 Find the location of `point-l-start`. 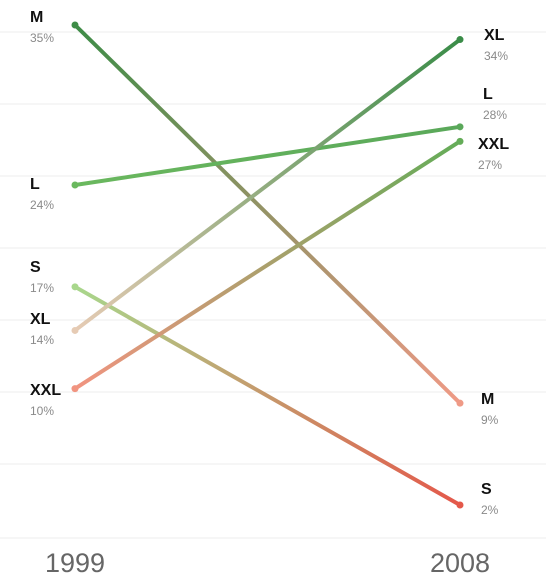

point-l-start is located at coordinates (75, 185).